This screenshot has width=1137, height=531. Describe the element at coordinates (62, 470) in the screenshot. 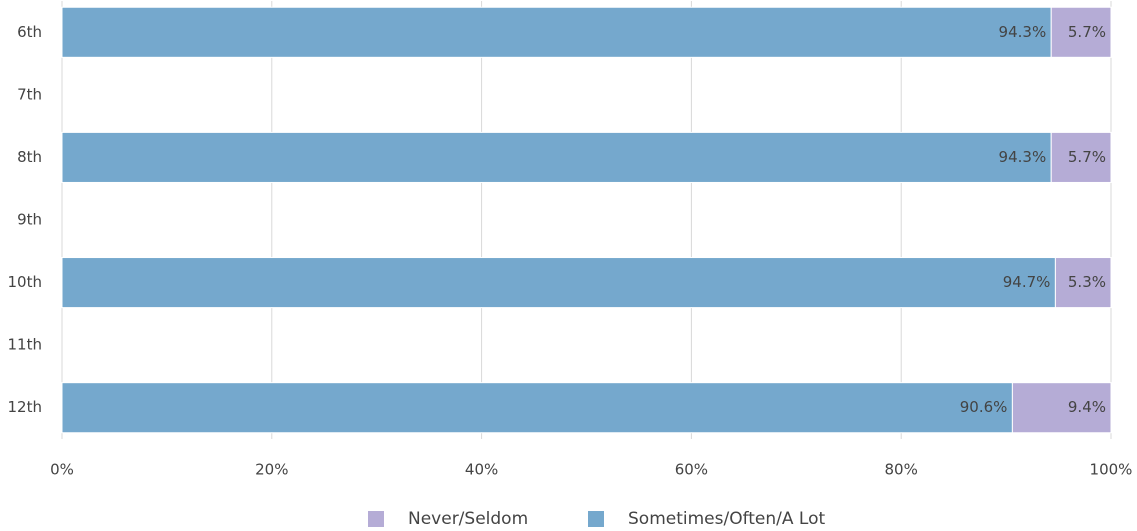

I see `x-tick-label: 0%` at that location.